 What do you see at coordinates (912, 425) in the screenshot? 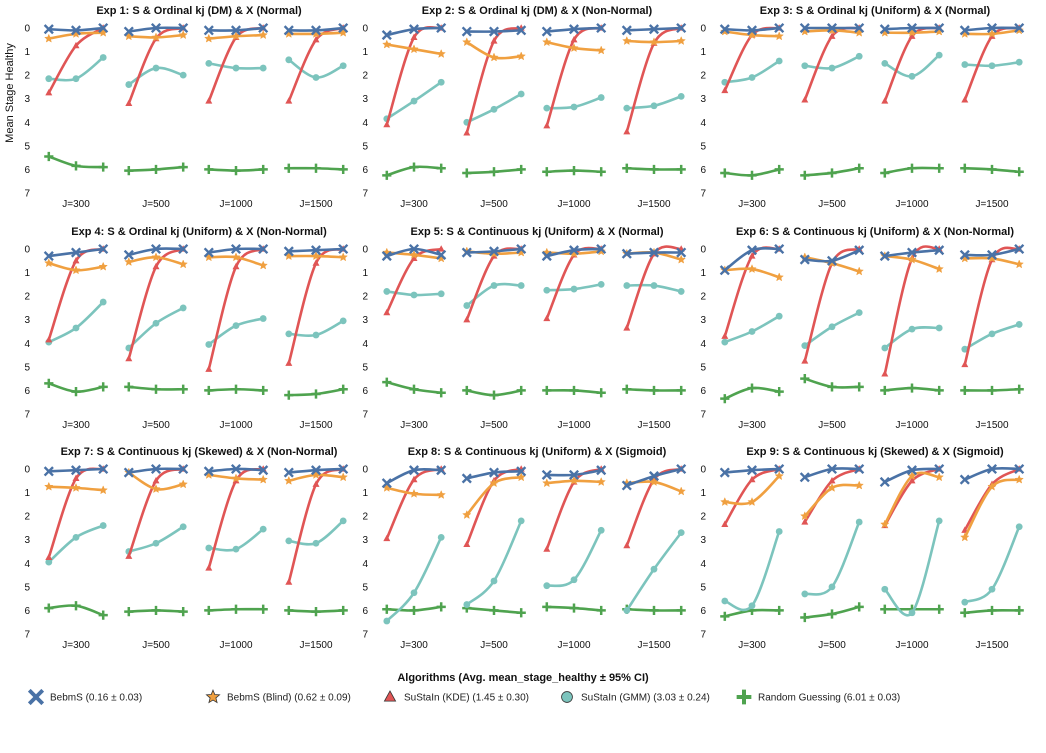
I see `x-tick-label: J=1000` at bounding box center [912, 425].